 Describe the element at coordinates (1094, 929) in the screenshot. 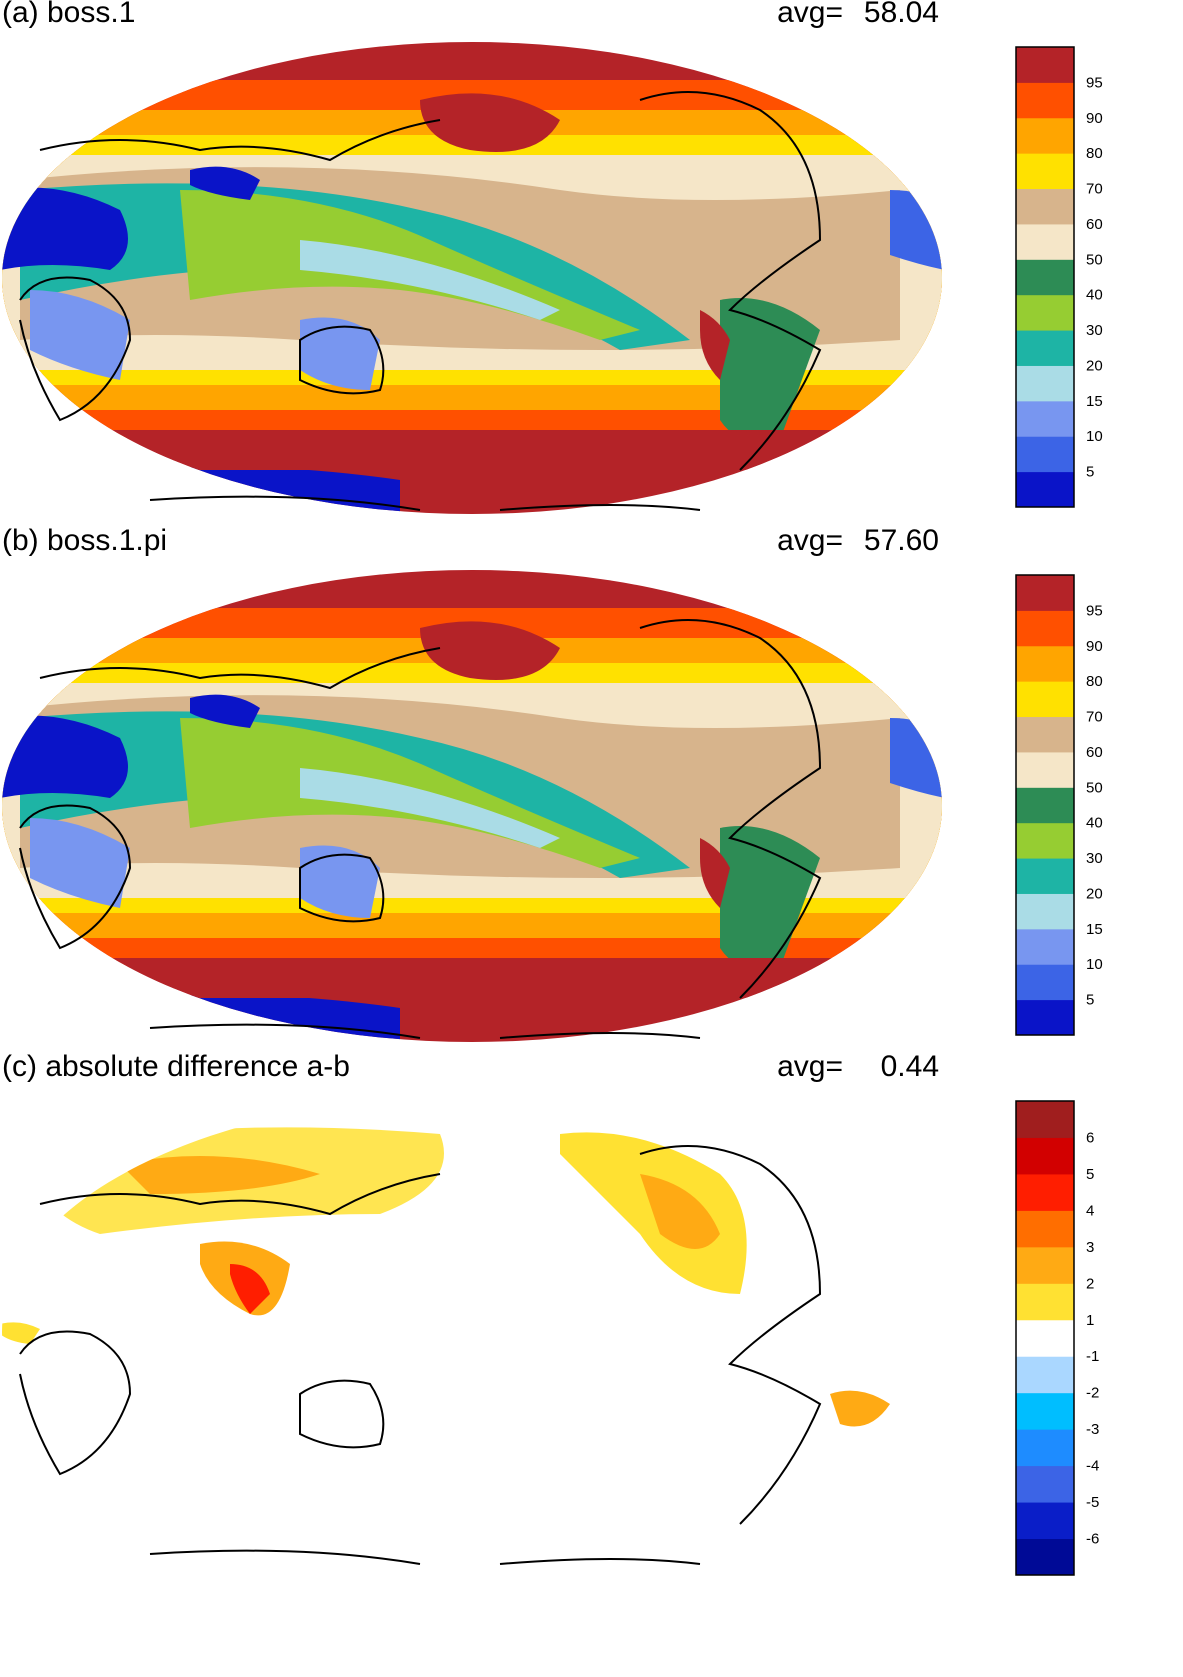

I see `colorbar-tick-label: 15` at that location.